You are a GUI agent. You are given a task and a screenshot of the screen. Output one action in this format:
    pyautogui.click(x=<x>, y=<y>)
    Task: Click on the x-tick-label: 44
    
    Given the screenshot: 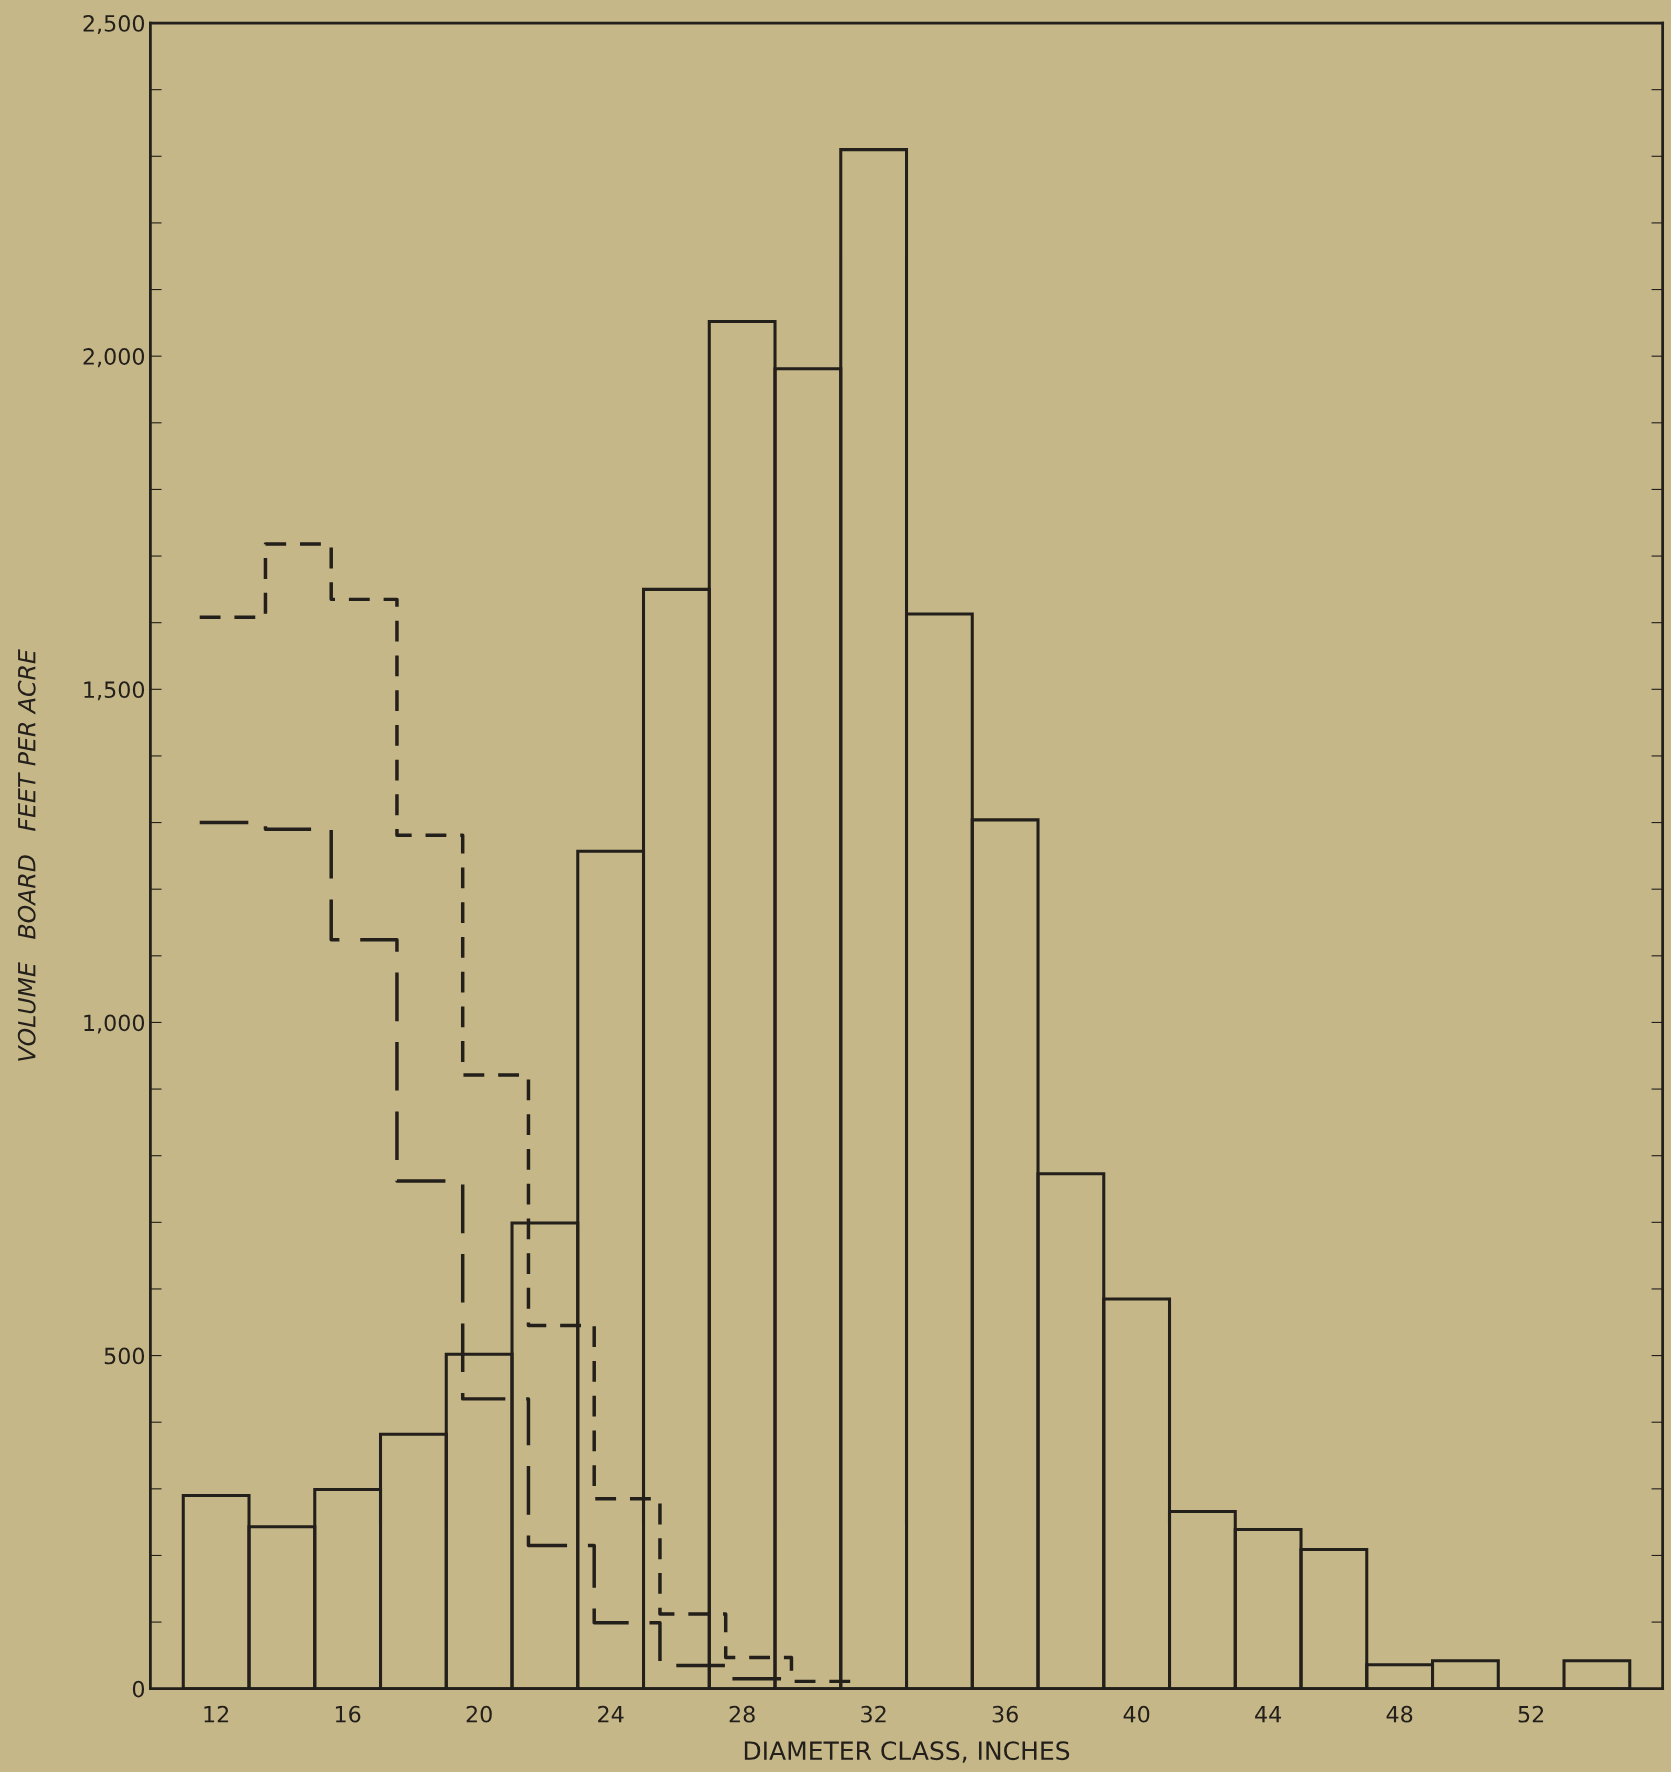 What is the action you would take?
    pyautogui.click(x=1268, y=1714)
    